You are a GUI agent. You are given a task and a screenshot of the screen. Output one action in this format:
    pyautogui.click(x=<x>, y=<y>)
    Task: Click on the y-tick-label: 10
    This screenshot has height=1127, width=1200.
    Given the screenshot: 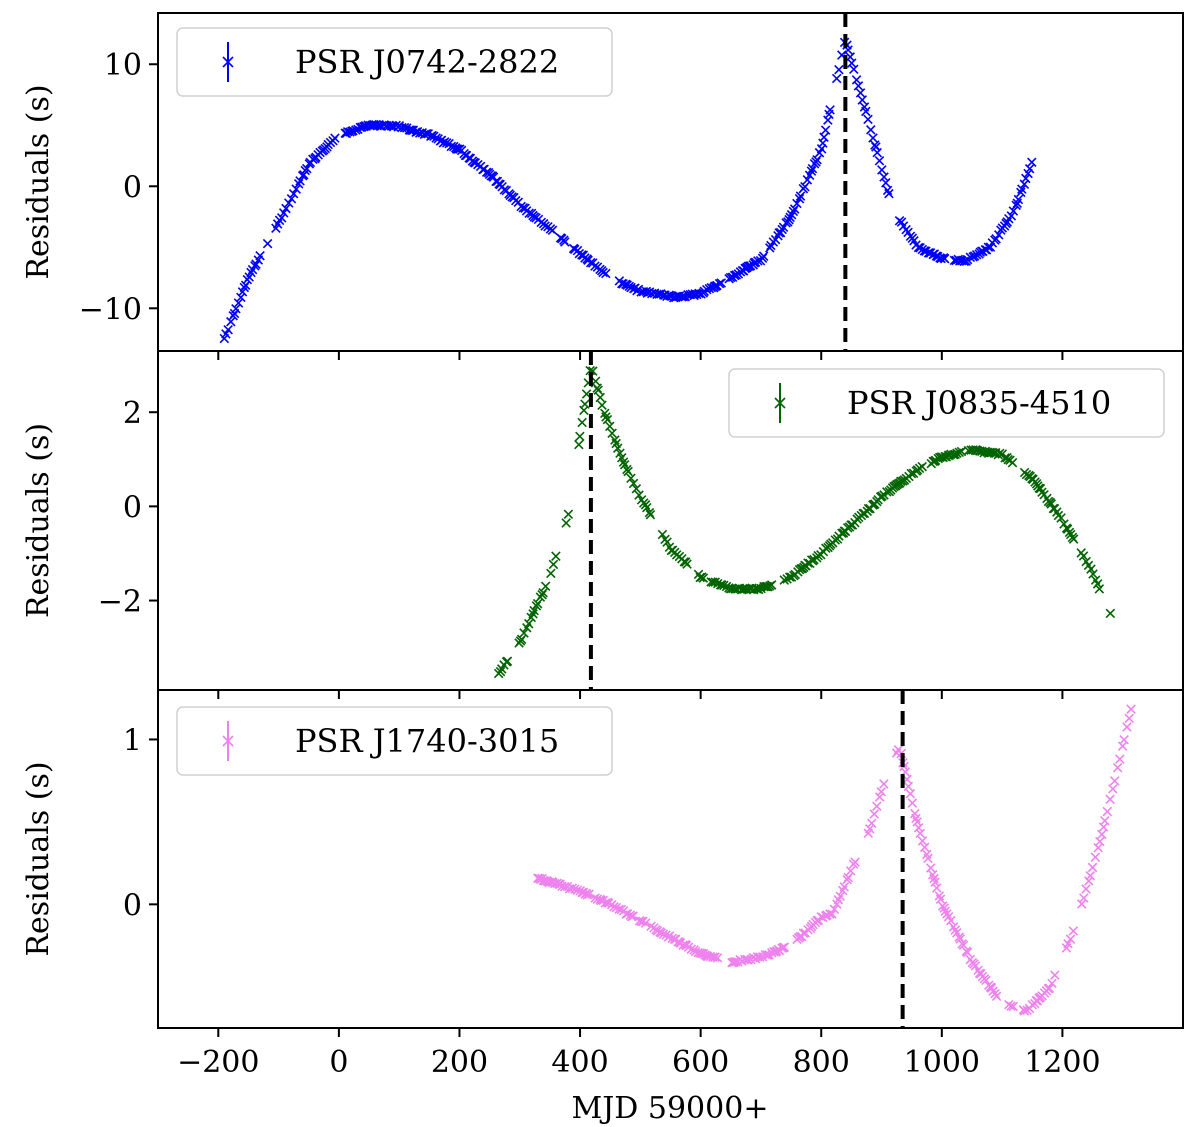 What is the action you would take?
    pyautogui.click(x=123, y=65)
    